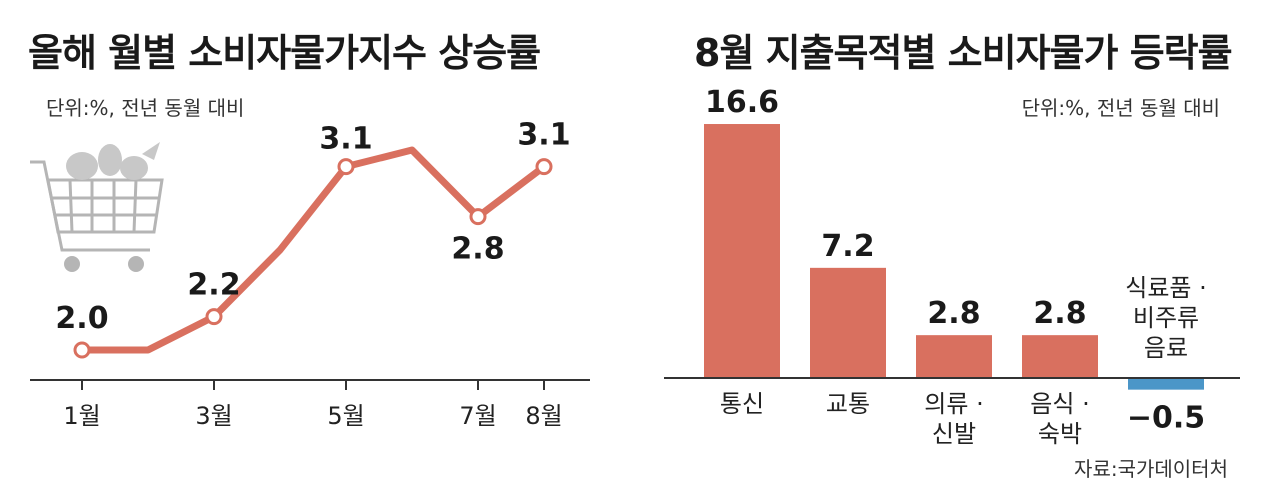 This screenshot has height=500, width=1280. I want to click on line-chart-unit: 단위:%, 전년 동월 대비, so click(145, 108).